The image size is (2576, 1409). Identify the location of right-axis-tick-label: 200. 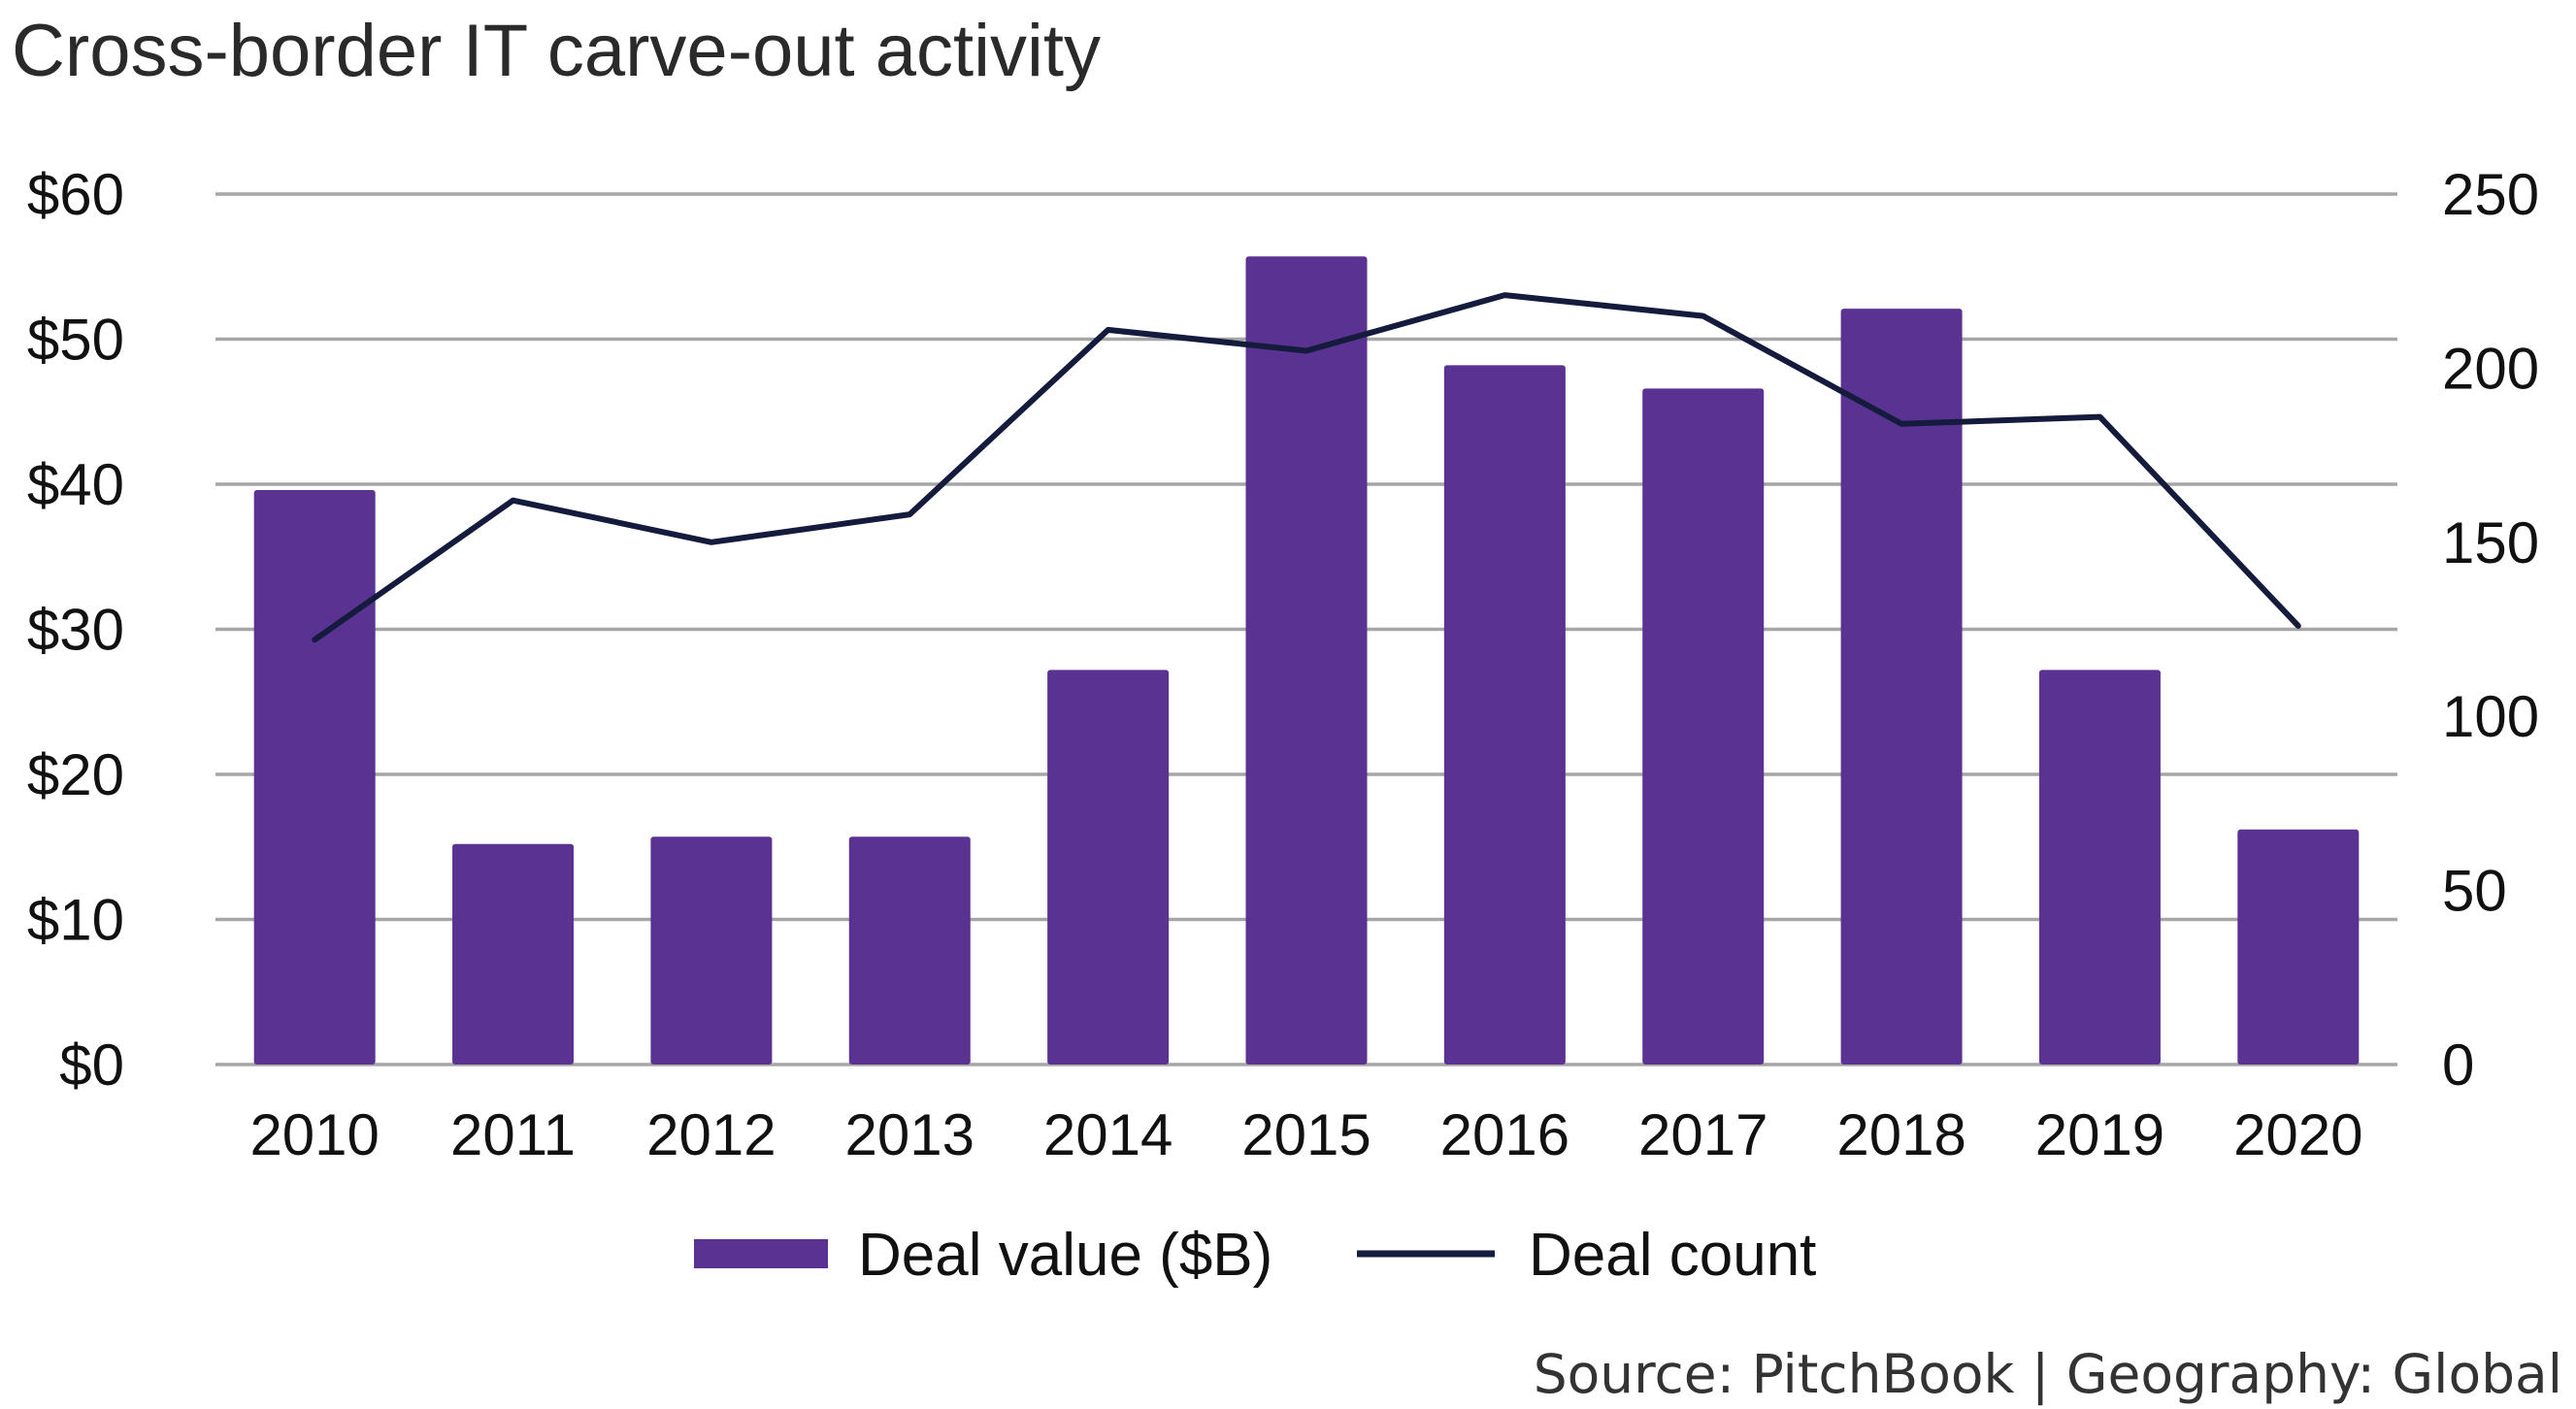
(2490, 368).